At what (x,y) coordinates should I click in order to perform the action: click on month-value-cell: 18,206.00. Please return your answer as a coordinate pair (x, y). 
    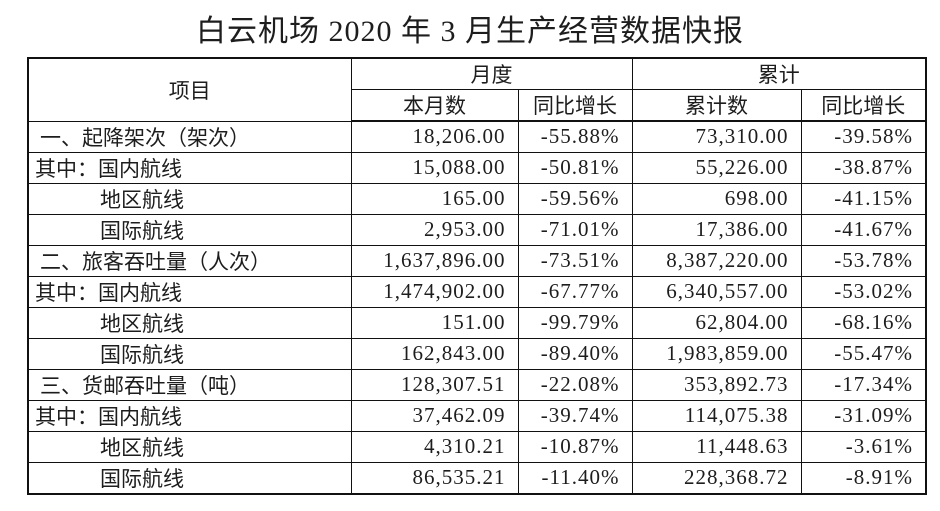
    Looking at the image, I should click on (434, 136).